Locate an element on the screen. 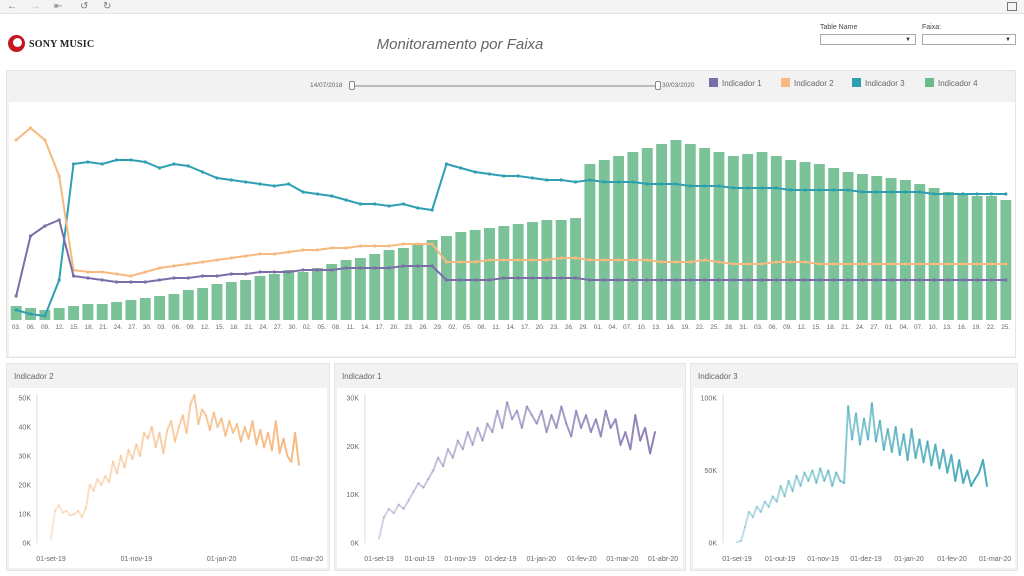  legend-item-indicador-4: Indicador 4 is located at coordinates (951, 83).